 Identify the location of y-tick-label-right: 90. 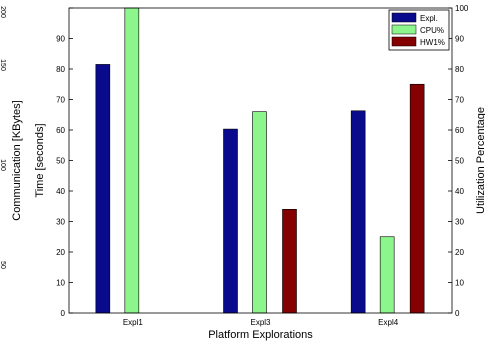
(459, 39).